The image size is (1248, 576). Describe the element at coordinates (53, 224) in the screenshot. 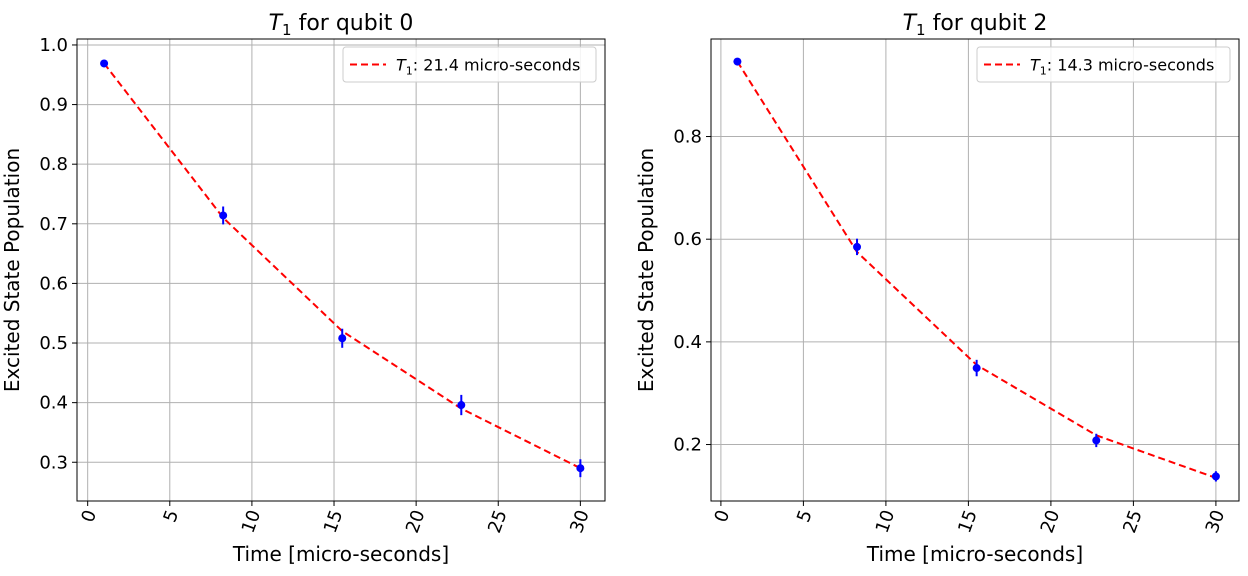

I see `y-tick-label-4: 0.7` at that location.